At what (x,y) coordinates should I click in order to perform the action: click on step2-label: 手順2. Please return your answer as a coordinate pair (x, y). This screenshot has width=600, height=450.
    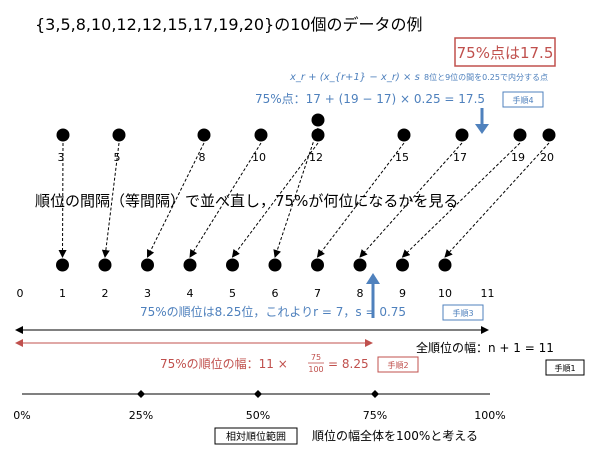
    Looking at the image, I should click on (397, 365).